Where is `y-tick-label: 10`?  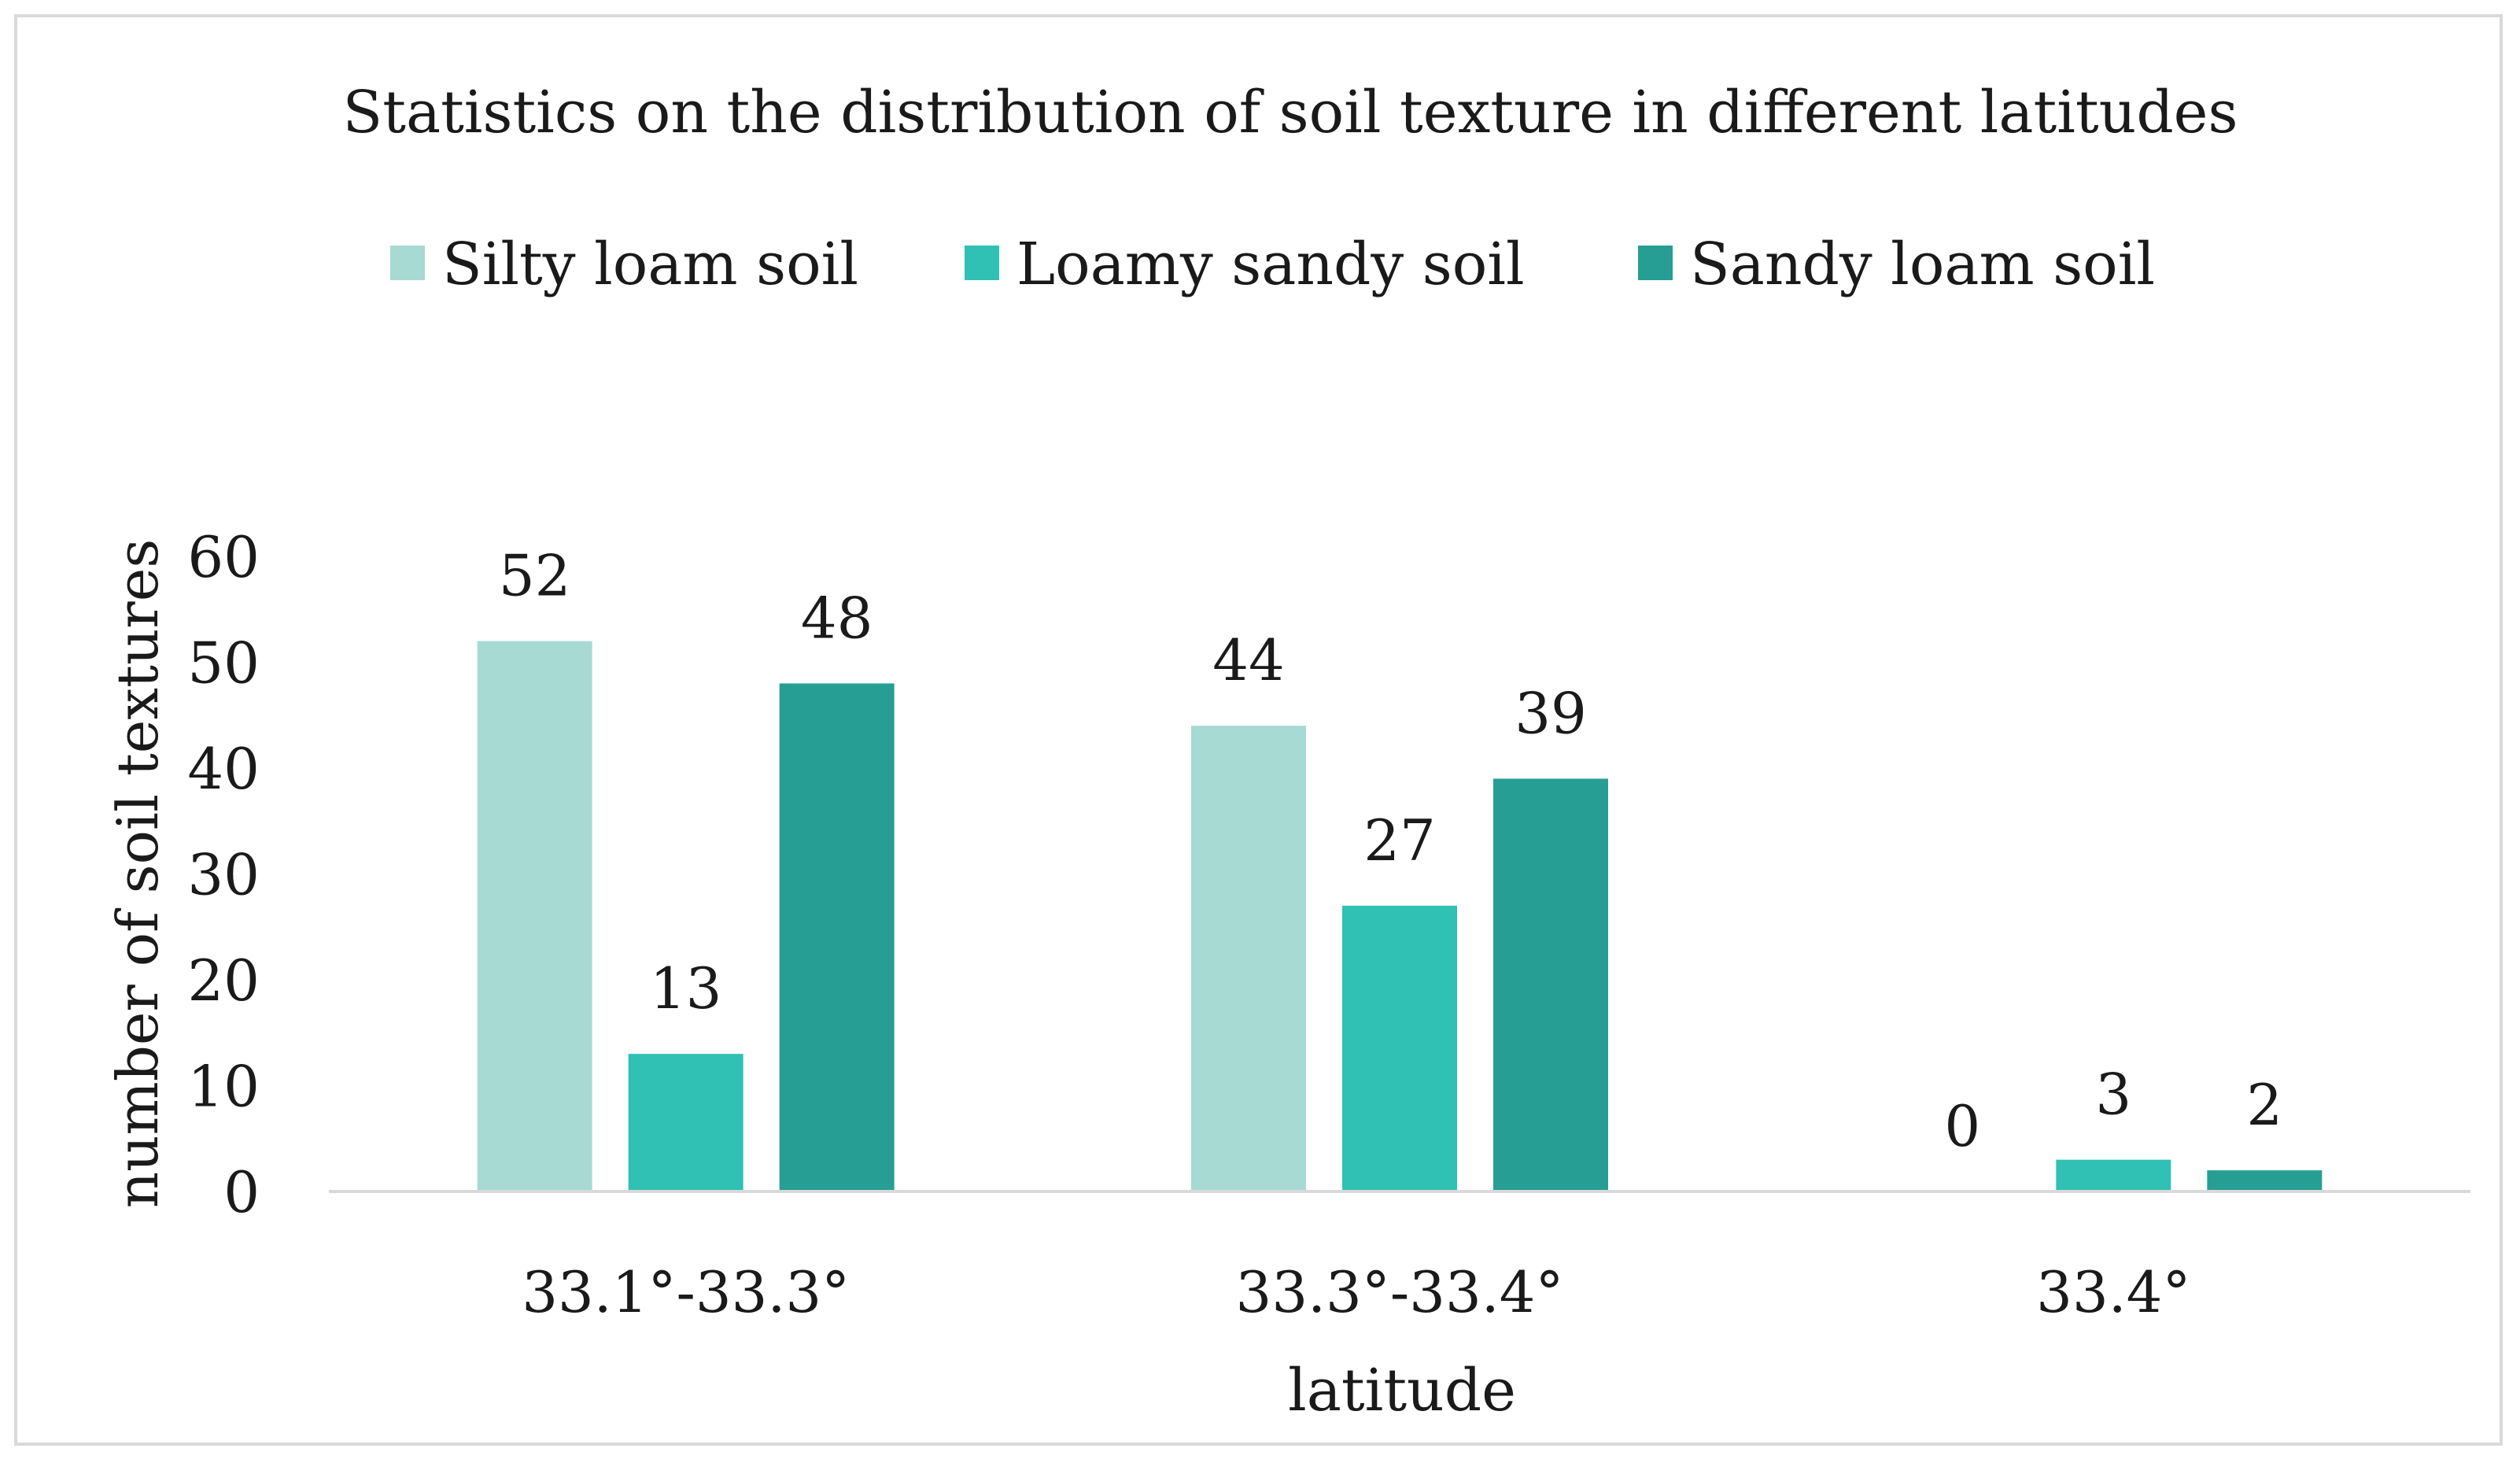
y-tick-label: 10 is located at coordinates (223, 1087).